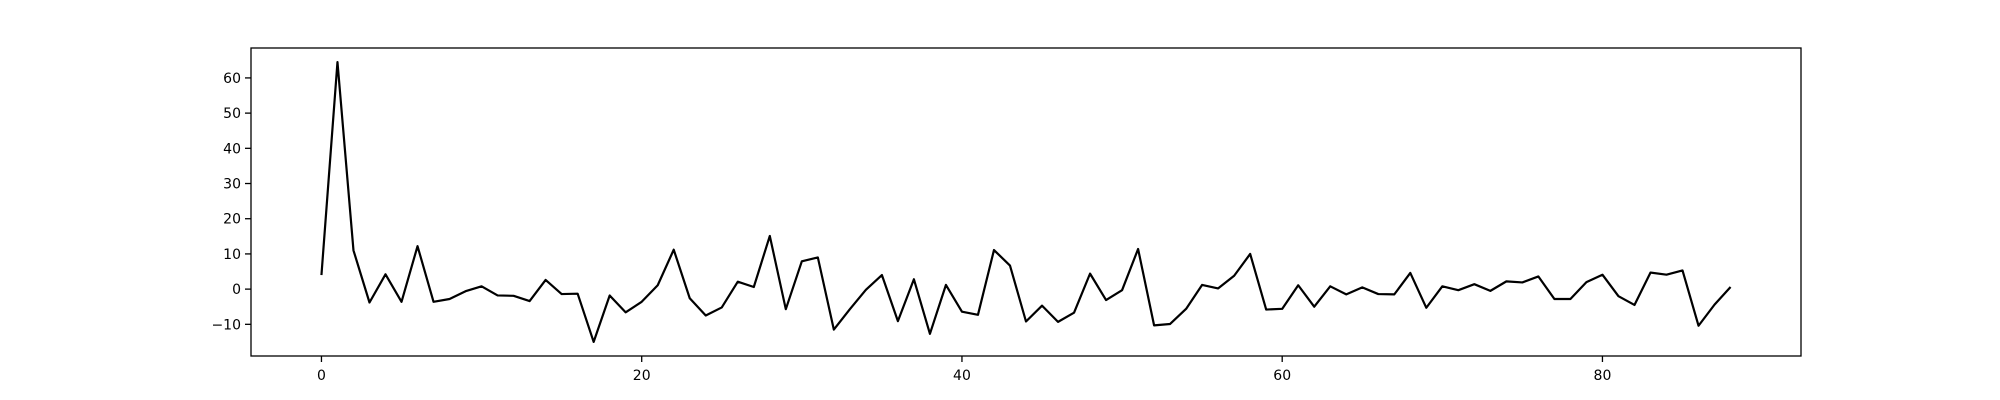 This screenshot has width=2000, height=400. I want to click on x-axis: 0 20 40 60 80, so click(964, 370).